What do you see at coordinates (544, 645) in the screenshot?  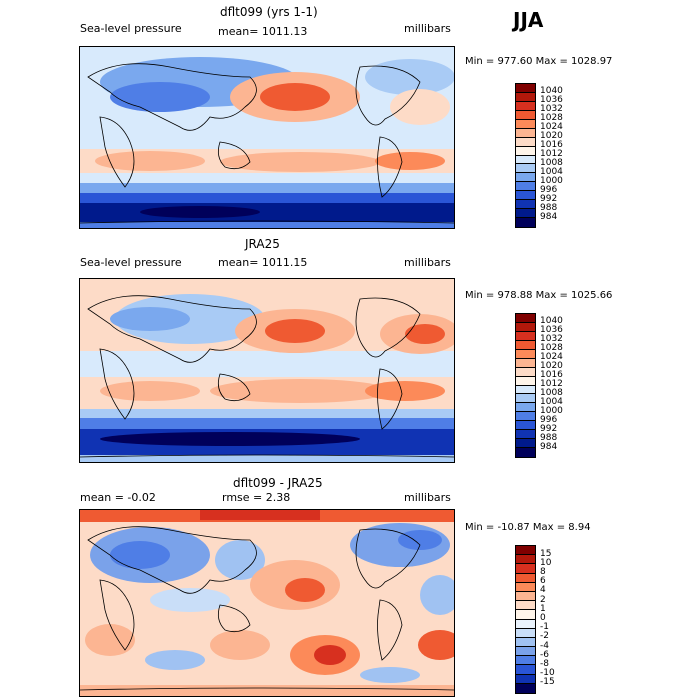 I see `colorbar-tick-label: -4` at bounding box center [544, 645].